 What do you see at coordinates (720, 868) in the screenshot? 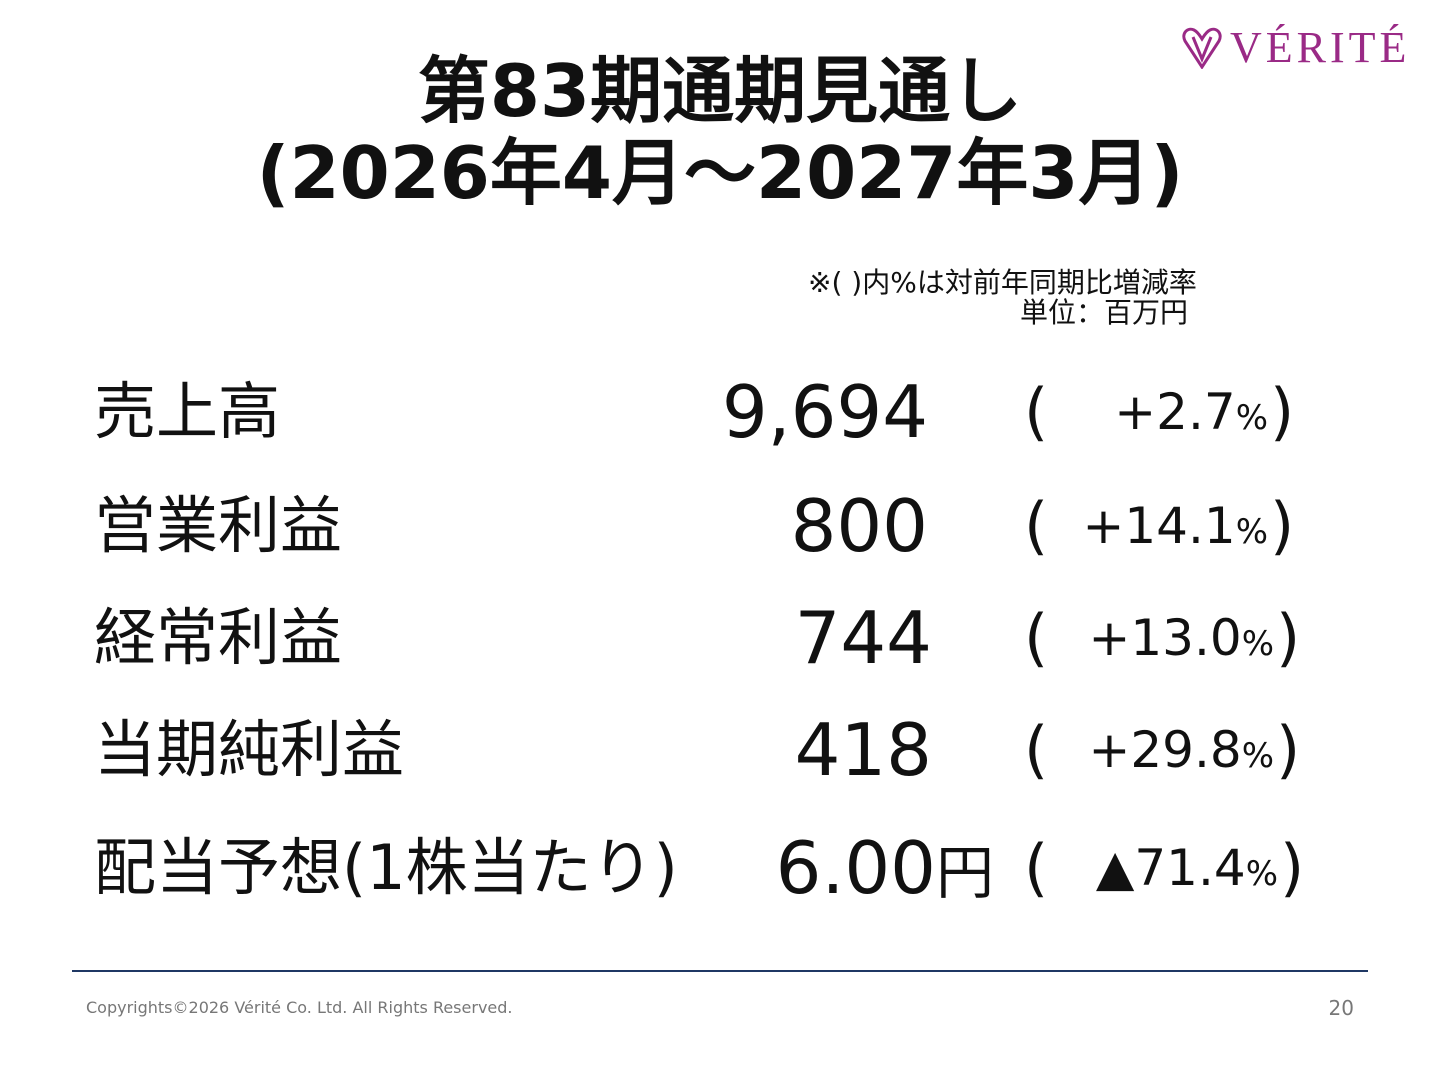
I see `row-dividend-forecast: 配当予想(1株当たり) 6.00円 ( ▲71.4% )` at bounding box center [720, 868].